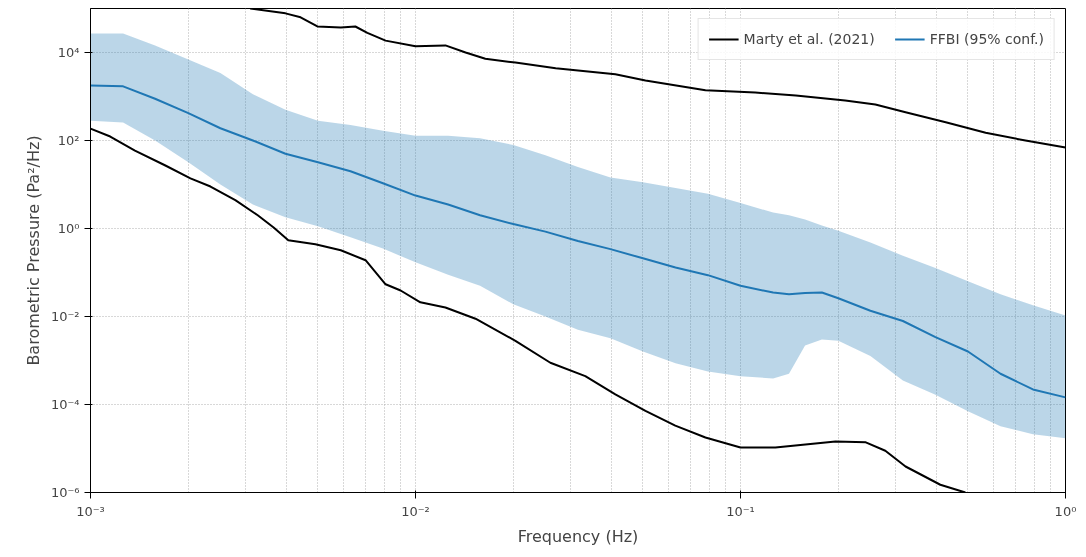 The image size is (1086, 557). Describe the element at coordinates (1065, 511) in the screenshot. I see `x-tick-label: 10⁰` at that location.